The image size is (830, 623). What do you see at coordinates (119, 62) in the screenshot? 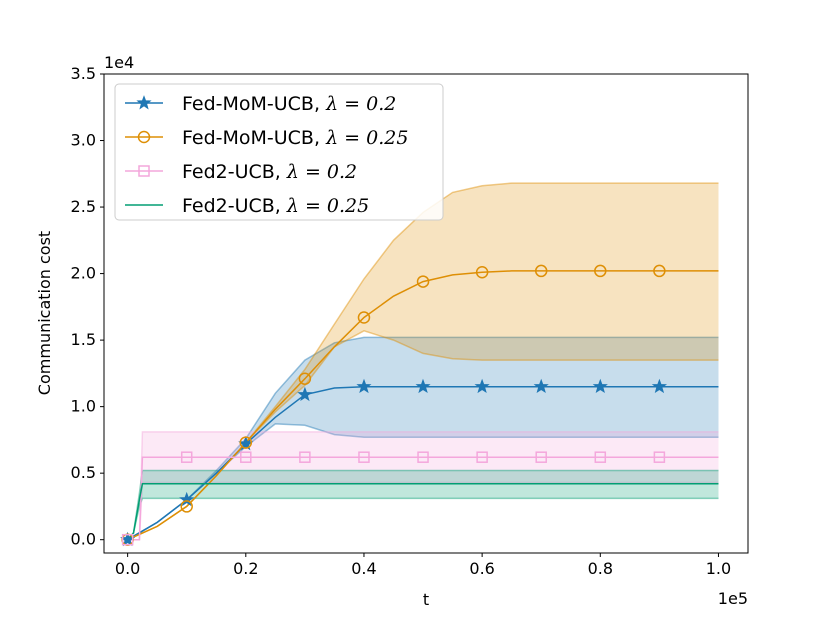
I see `y-axis-scale-label: 1e4` at bounding box center [119, 62].